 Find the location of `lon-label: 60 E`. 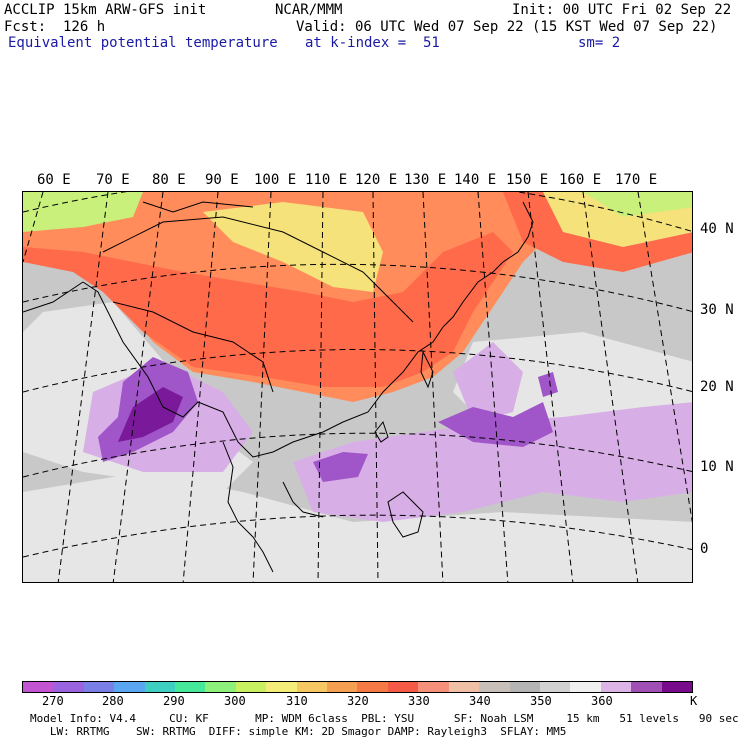

lon-label: 60 E is located at coordinates (54, 180).